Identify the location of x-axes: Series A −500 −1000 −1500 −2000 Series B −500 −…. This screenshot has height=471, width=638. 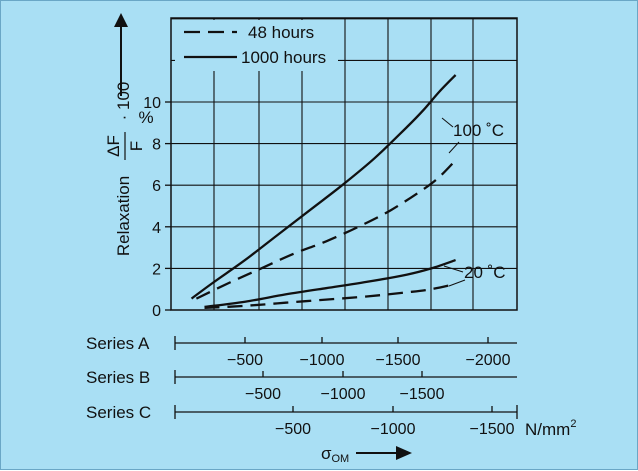
(302, 386).